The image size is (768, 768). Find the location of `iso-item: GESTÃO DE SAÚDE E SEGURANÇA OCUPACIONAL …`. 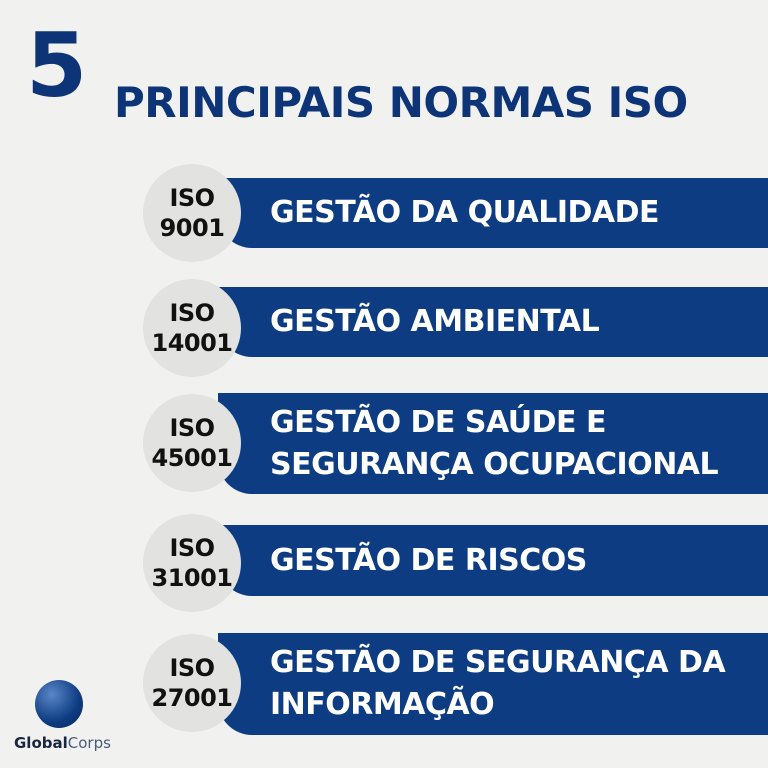

iso-item: GESTÃO DE SAÚDE E SEGURANÇA OCUPACIONAL … is located at coordinates (384, 443).